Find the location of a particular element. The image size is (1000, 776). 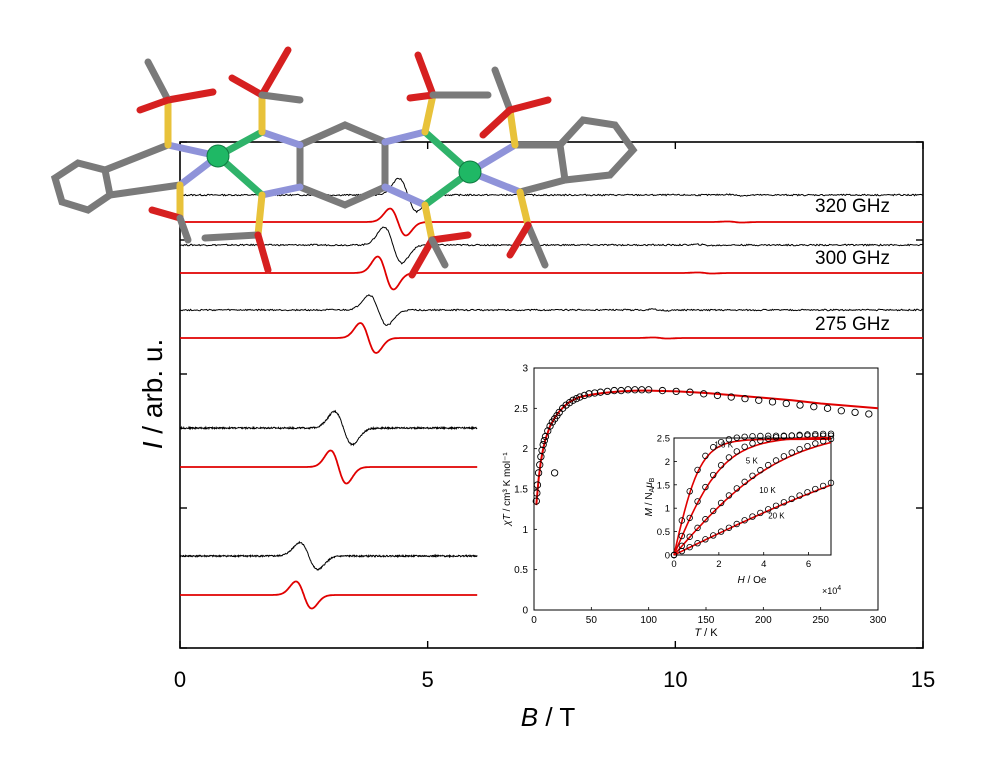

main-x-axis-label: B / T is located at coordinates (548, 717).